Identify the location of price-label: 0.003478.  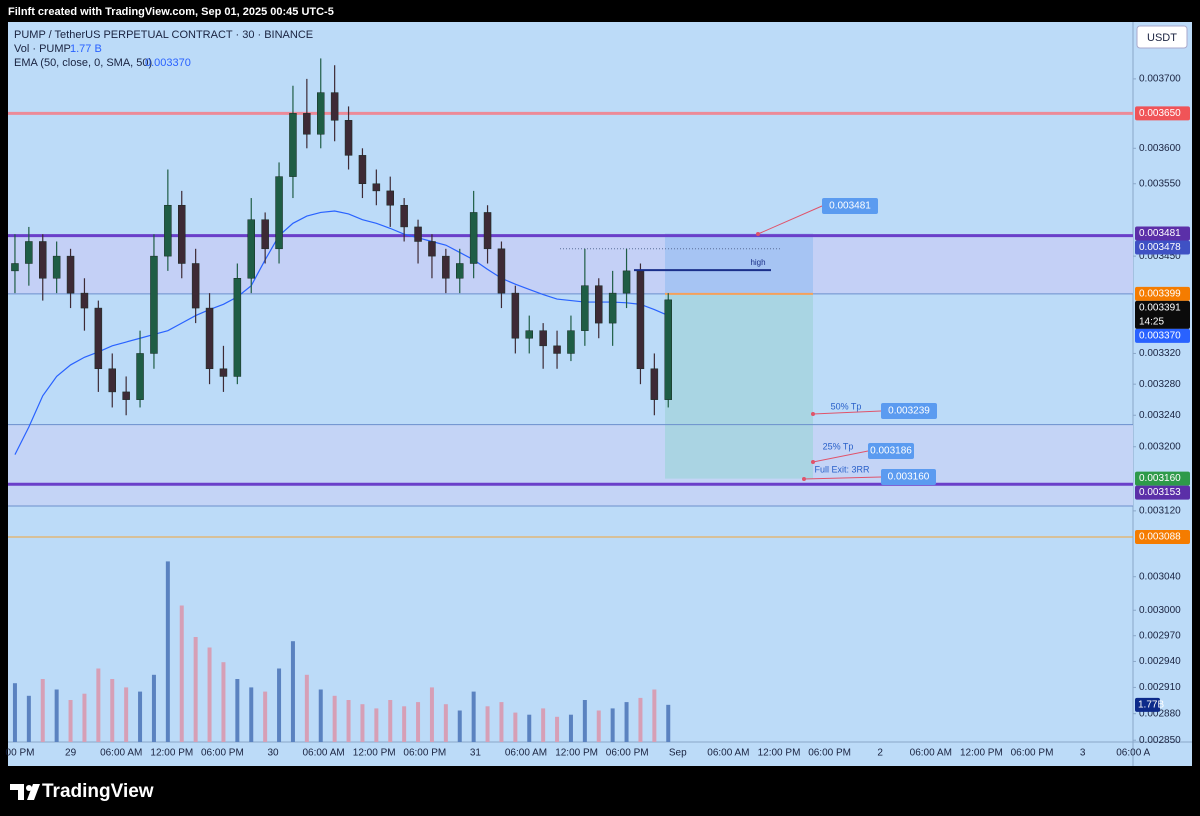
(1160, 247).